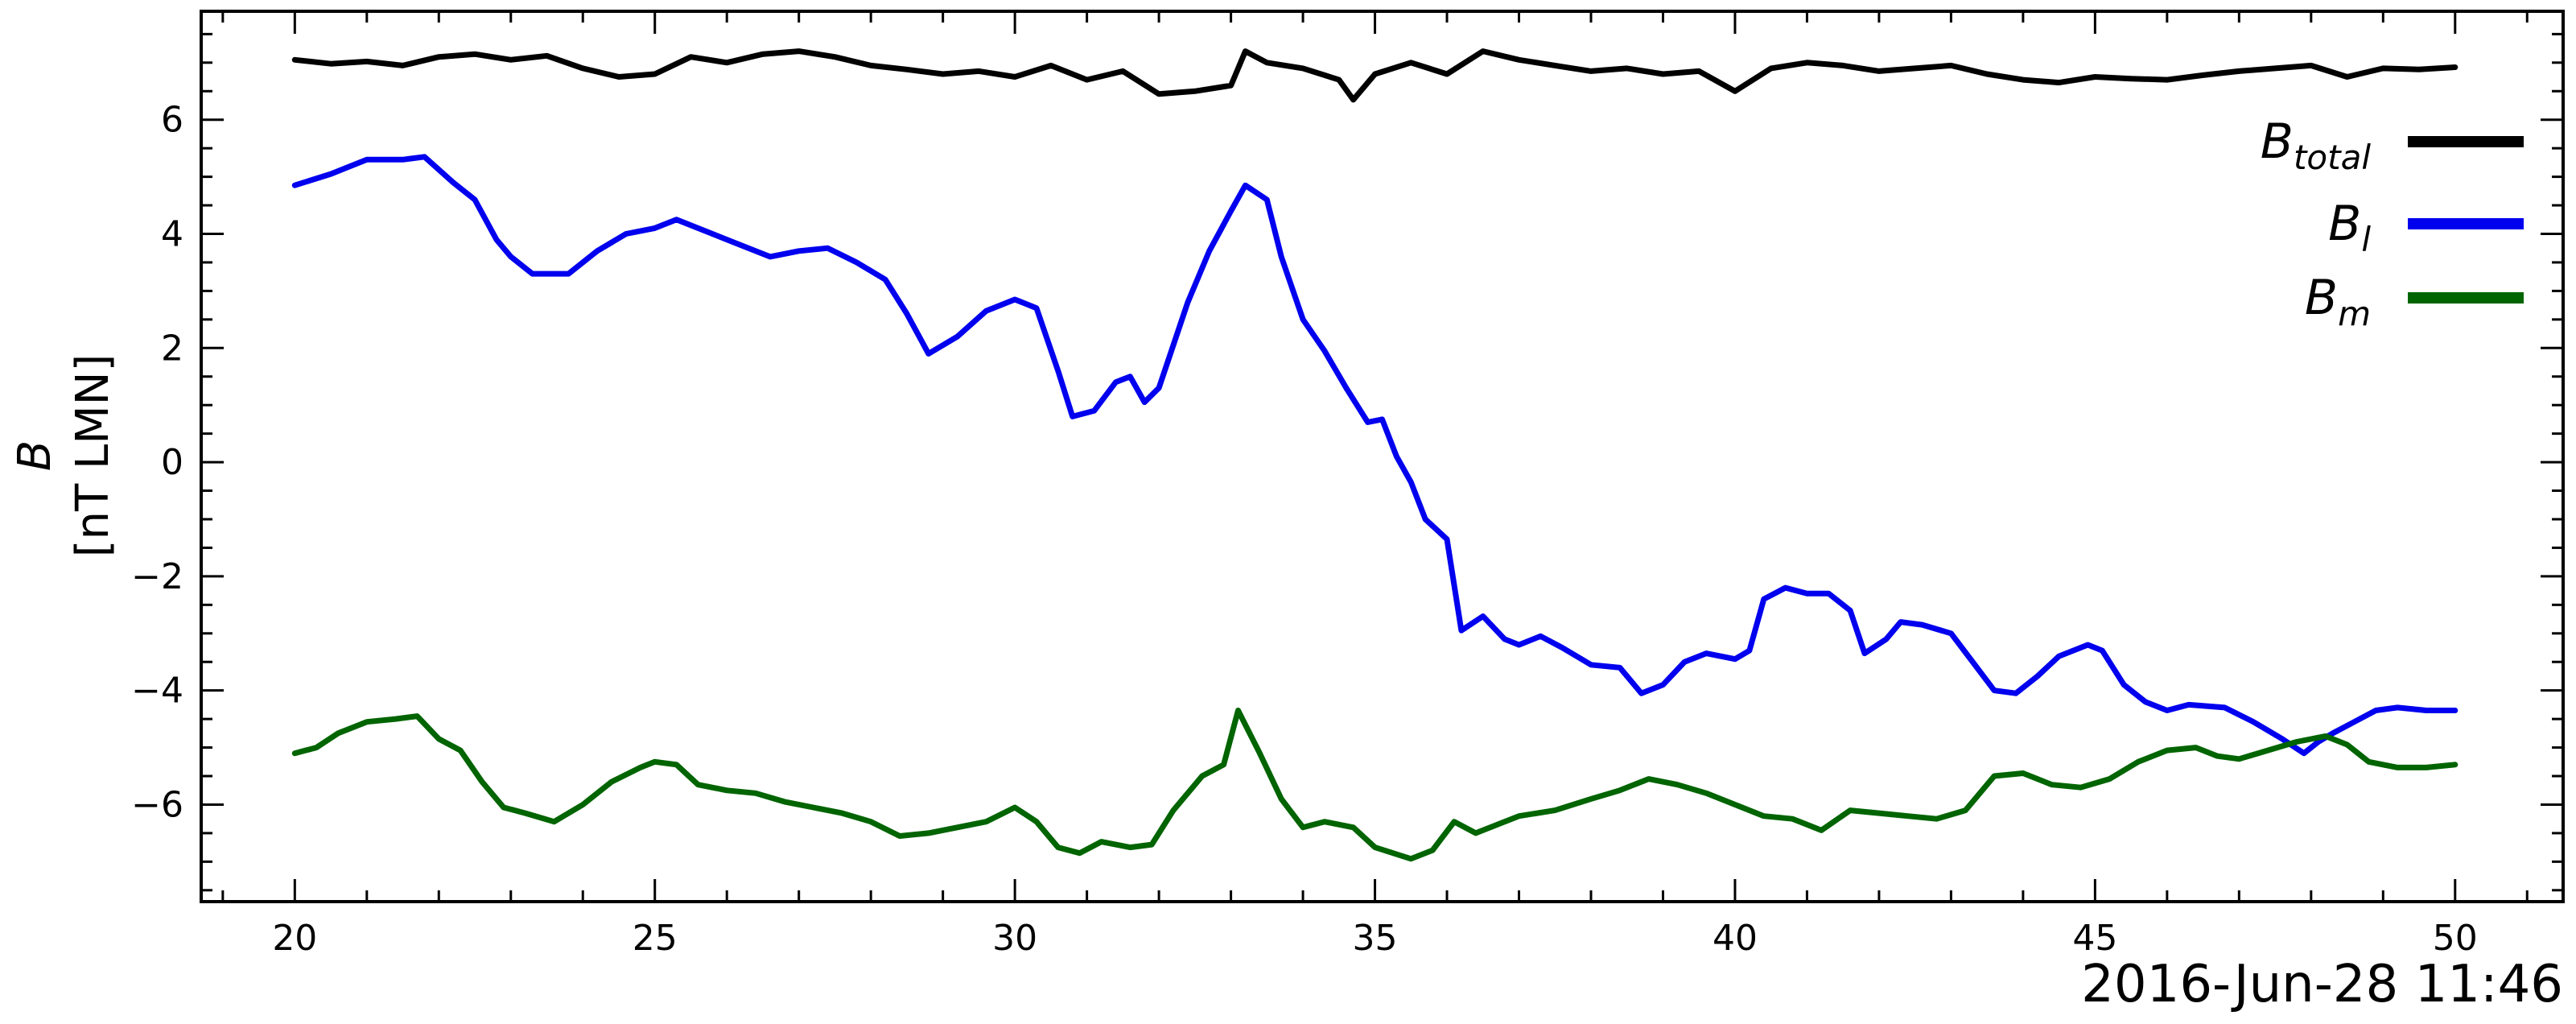 The height and width of the screenshot is (1024, 2576). I want to click on legend-label-subscript: l, so click(2366, 239).